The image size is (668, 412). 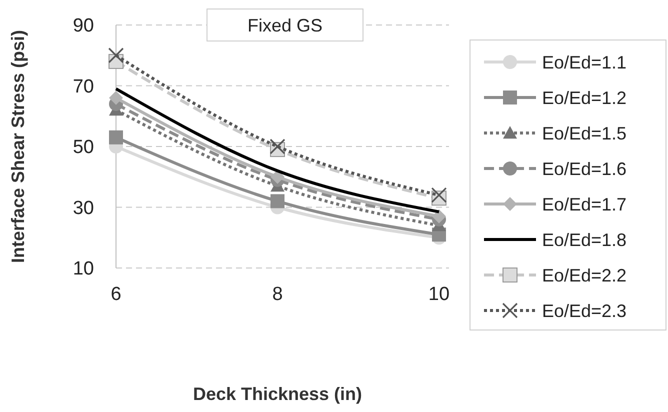 I want to click on legend-label: Eo/Ed=2.2, so click(x=584, y=275).